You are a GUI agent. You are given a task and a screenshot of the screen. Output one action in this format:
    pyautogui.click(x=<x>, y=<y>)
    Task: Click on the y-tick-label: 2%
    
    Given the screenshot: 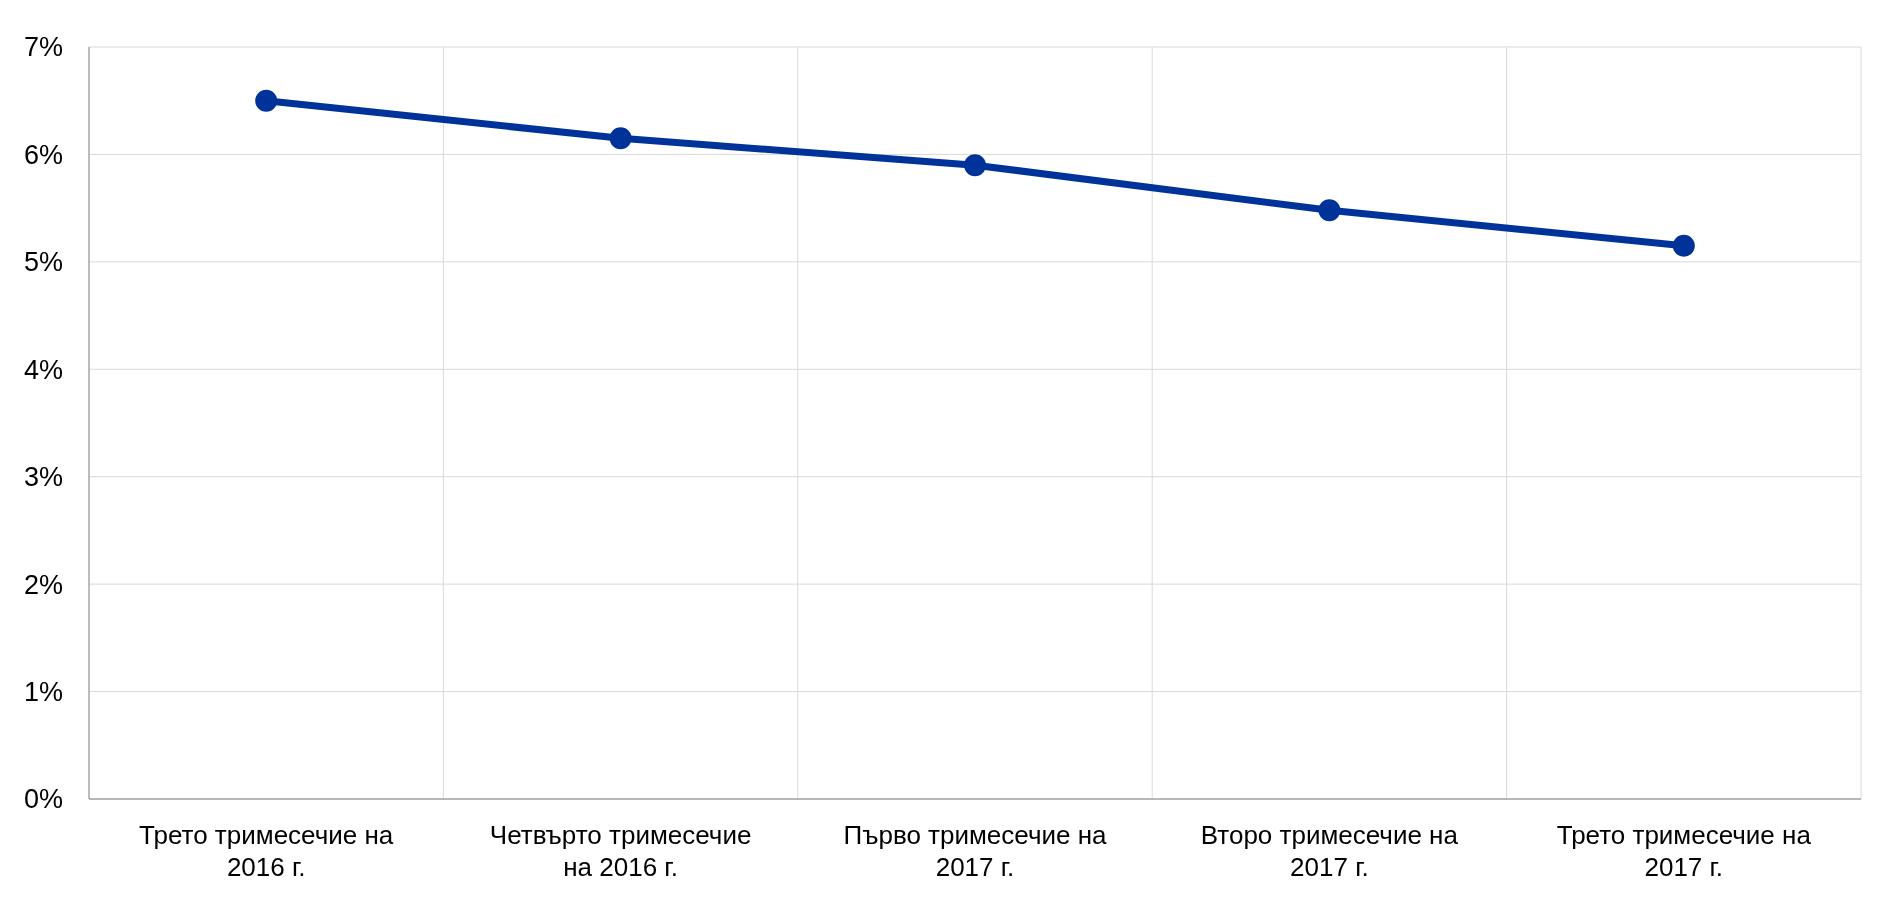 What is the action you would take?
    pyautogui.click(x=43, y=584)
    